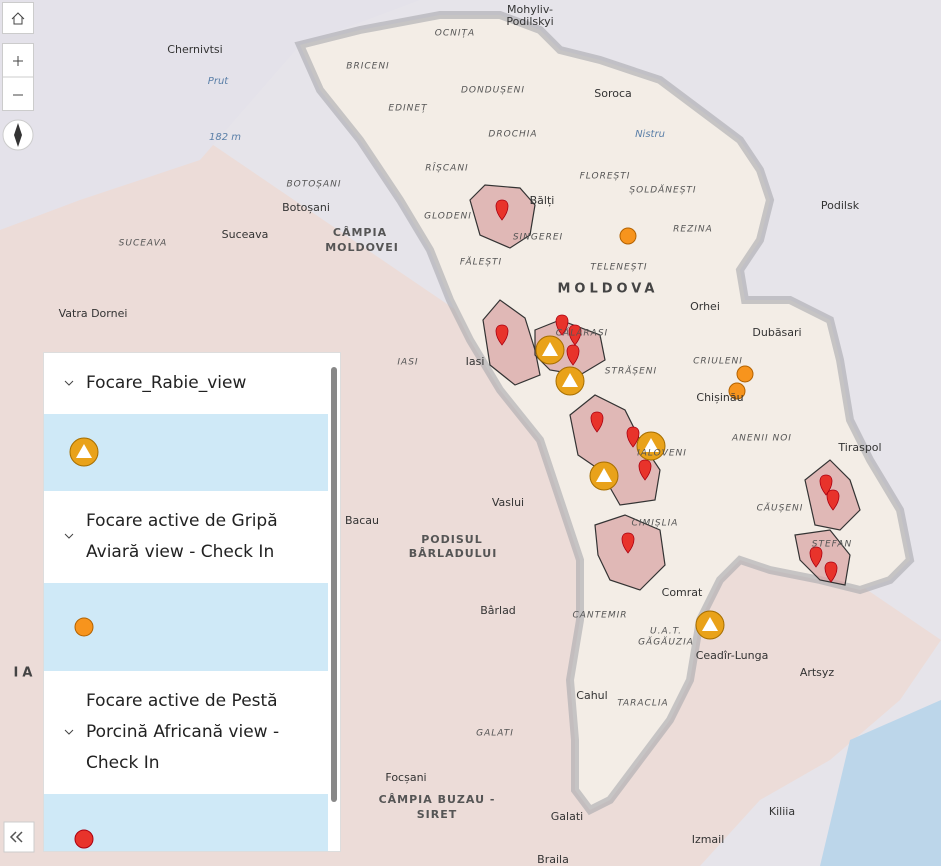 The height and width of the screenshot is (866, 941). Describe the element at coordinates (817, 672) in the screenshot. I see `map-label: Artsyz` at that location.